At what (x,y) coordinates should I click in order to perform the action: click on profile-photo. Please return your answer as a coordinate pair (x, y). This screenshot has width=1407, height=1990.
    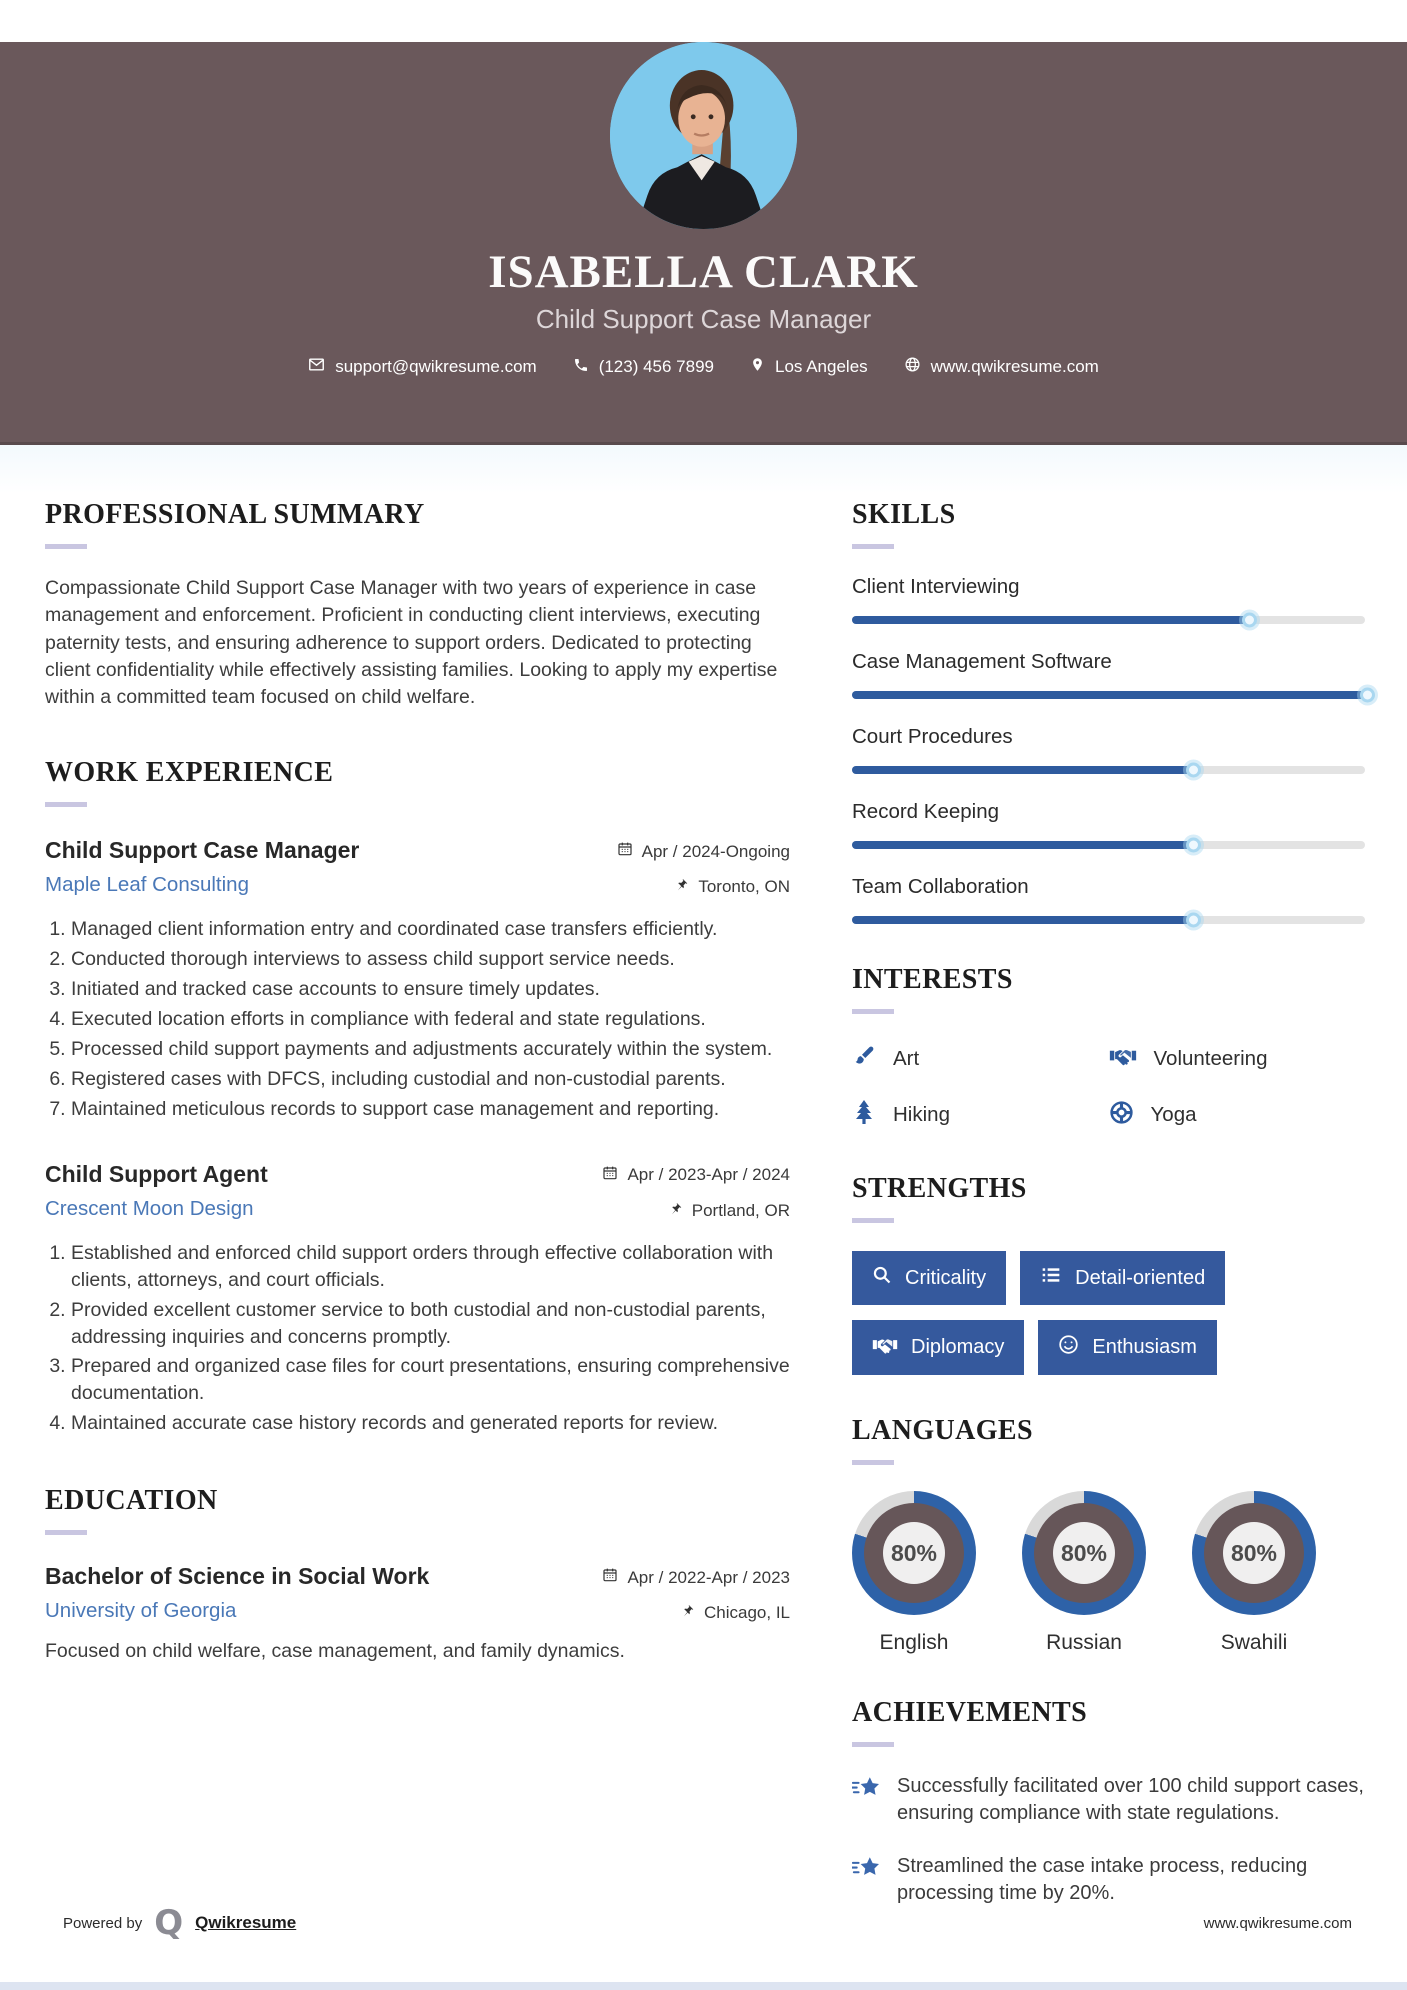
    Looking at the image, I should click on (703, 135).